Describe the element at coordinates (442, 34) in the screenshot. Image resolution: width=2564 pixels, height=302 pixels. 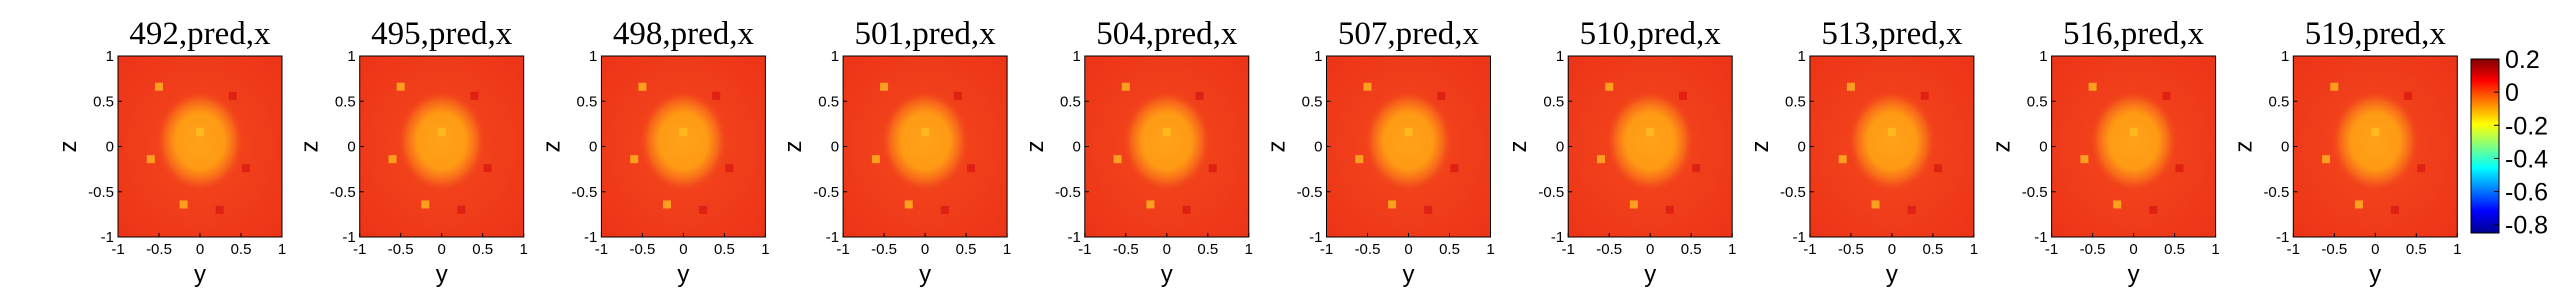
I see `panel-title: 495,pred,x` at that location.